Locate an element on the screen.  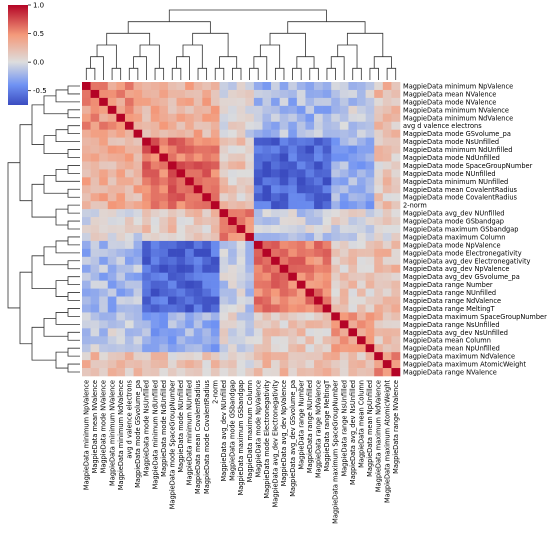
row-label: MagpieData minimum NpValence is located at coordinates (458, 86).